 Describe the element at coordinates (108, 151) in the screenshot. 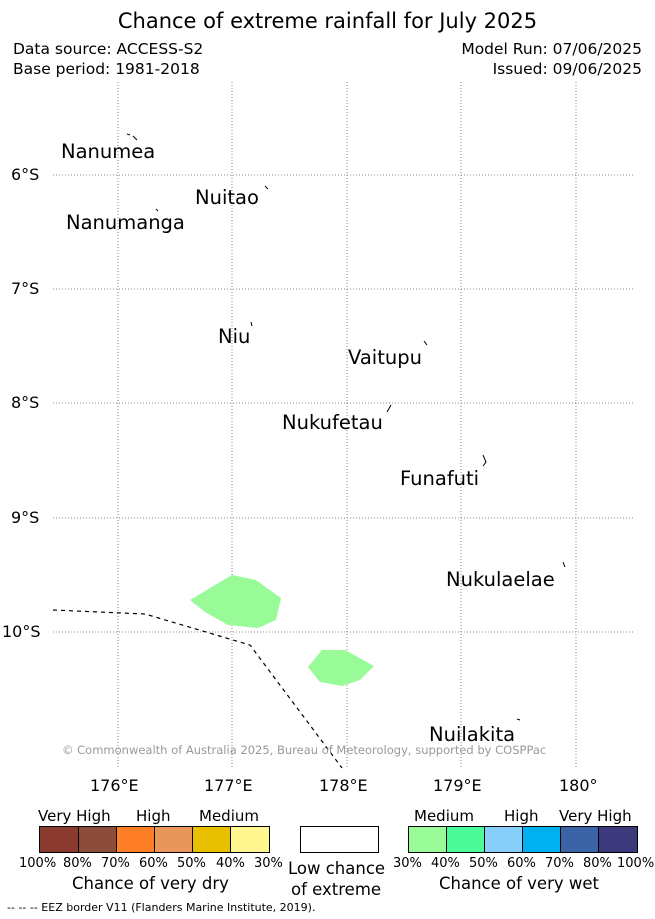

I see `island-label-nanumea: Nanumea` at that location.